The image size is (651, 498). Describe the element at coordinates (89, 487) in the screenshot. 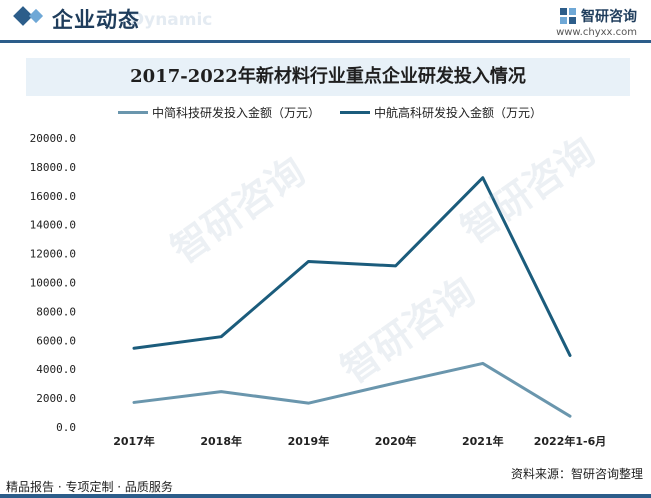

I see `footer-tagline: 精品报告 · 专项定制 · 品质服务` at that location.